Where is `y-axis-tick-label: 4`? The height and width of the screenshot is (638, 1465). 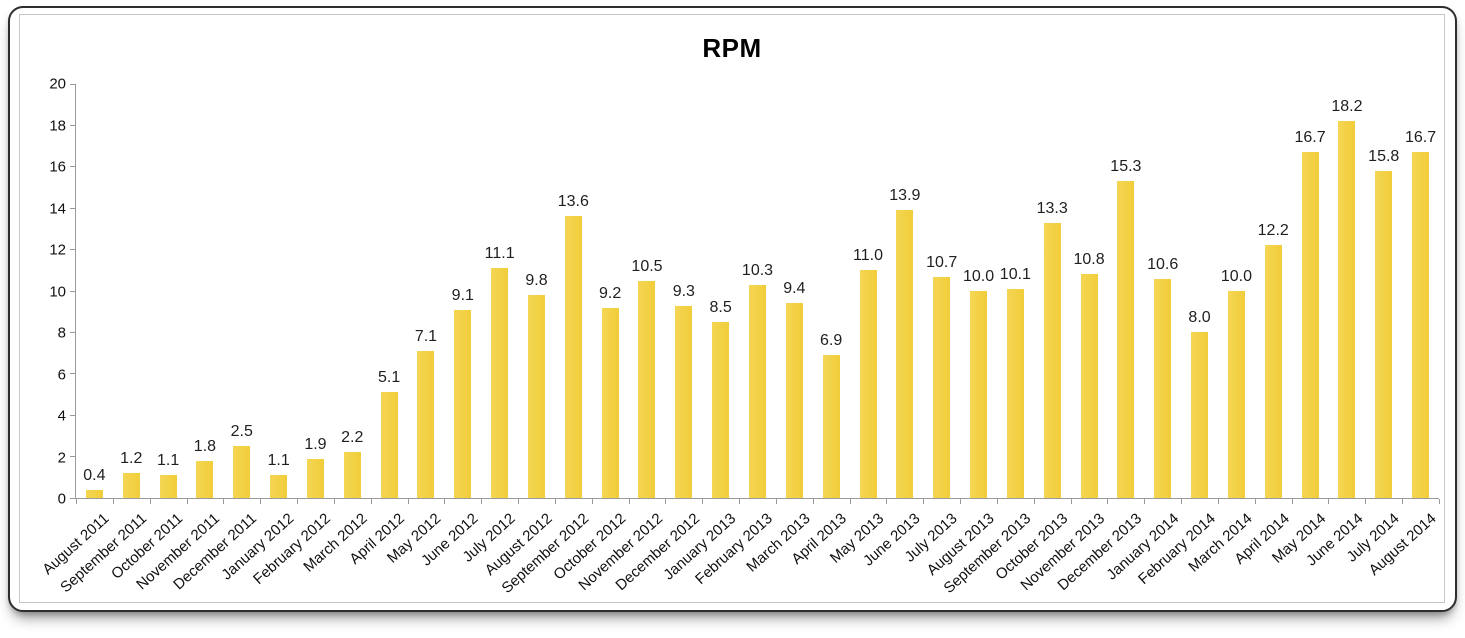 y-axis-tick-label: 4 is located at coordinates (61, 416).